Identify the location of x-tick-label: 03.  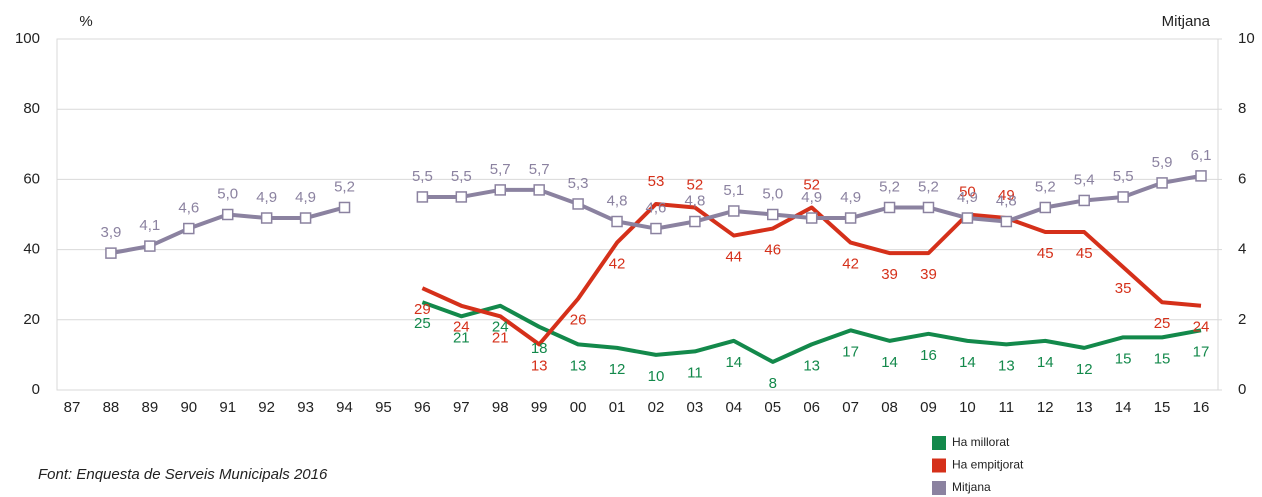
(695, 407).